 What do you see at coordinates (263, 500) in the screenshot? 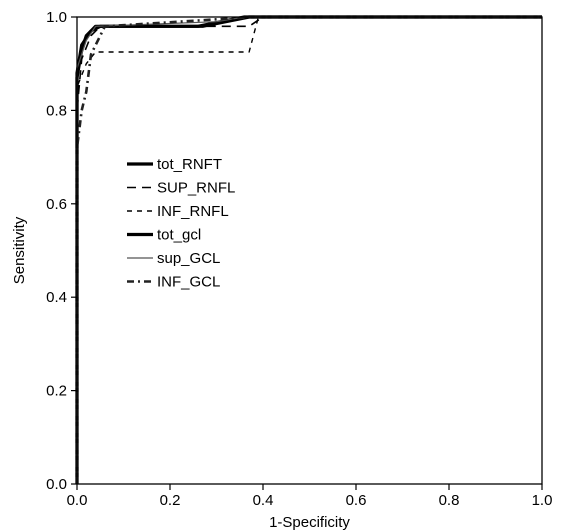
I see `x-tick-label: 0.4` at bounding box center [263, 500].